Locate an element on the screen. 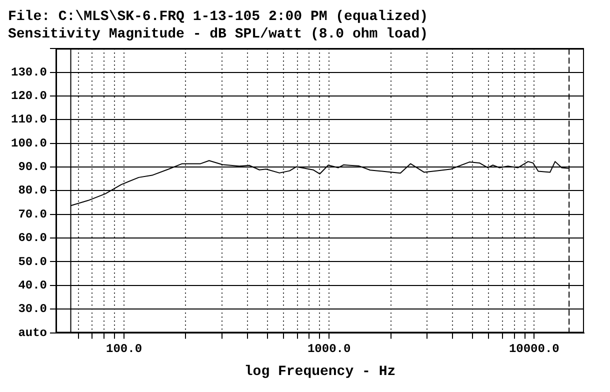  y-tick-label: 90.0 is located at coordinates (33, 167).